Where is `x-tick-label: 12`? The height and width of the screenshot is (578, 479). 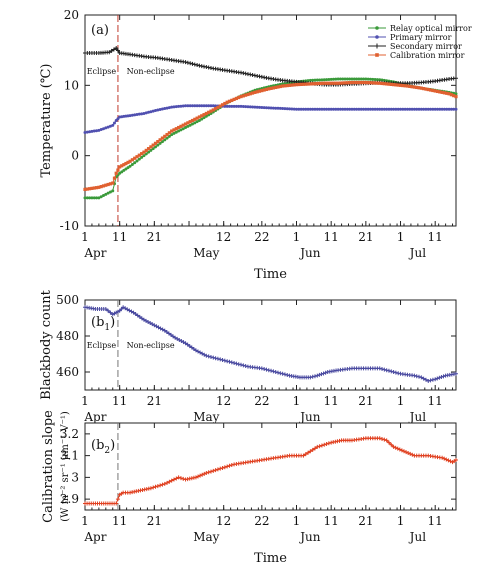 x-tick-label: 12 is located at coordinates (223, 521).